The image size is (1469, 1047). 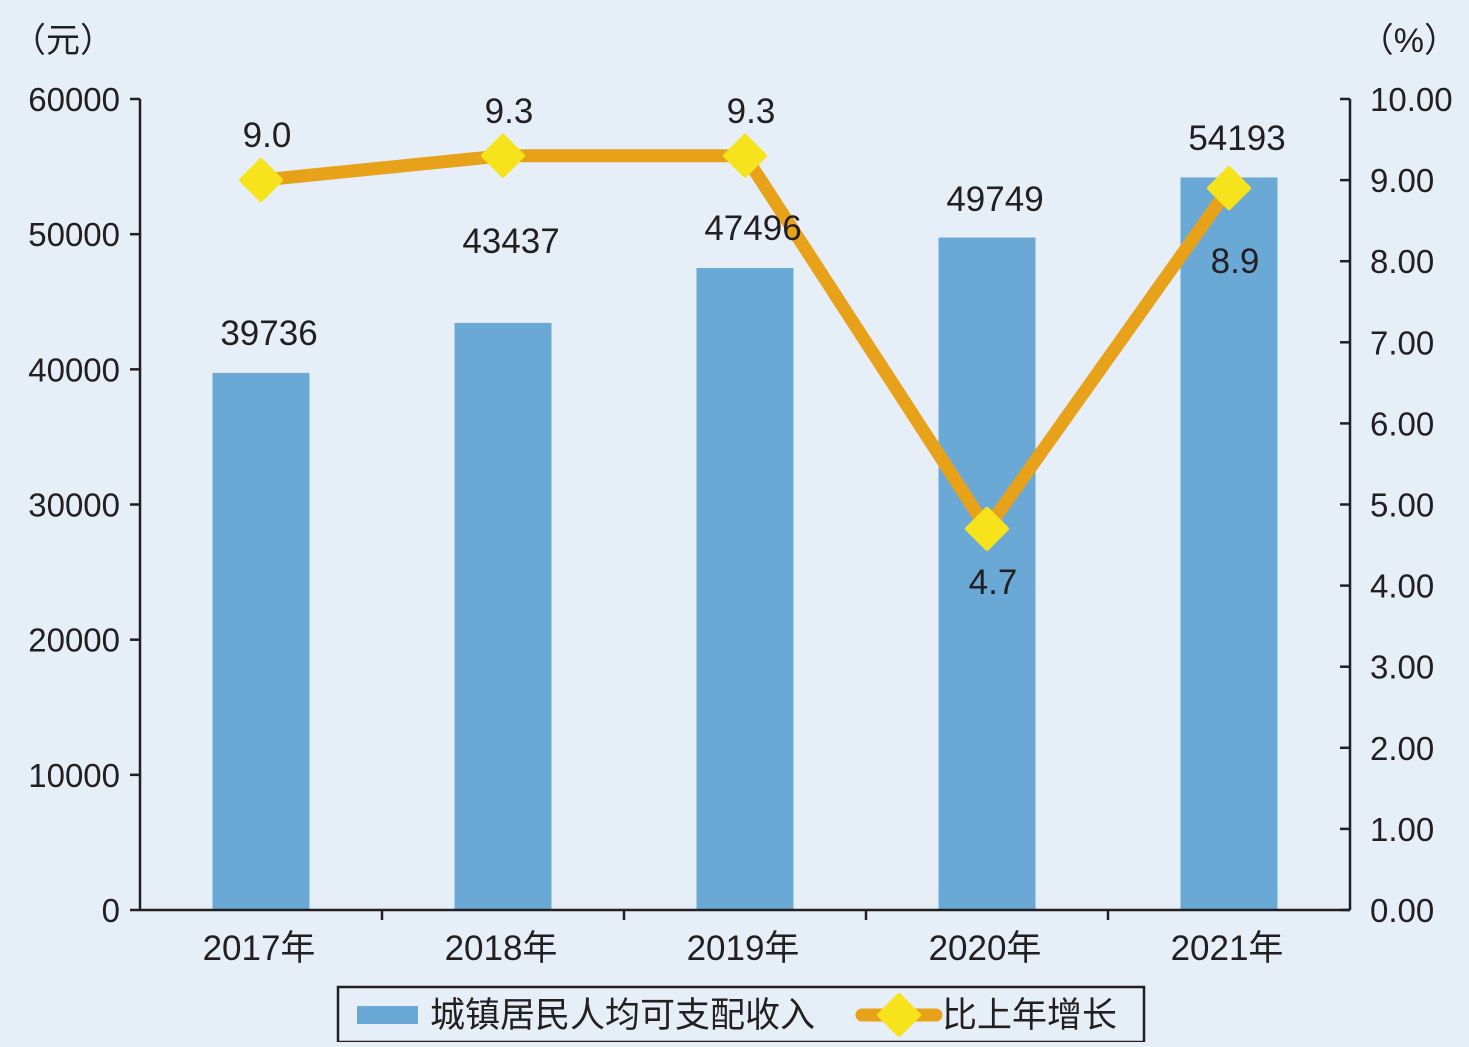 I want to click on legend-line-label: 比上年增长, so click(x=1029, y=1015).